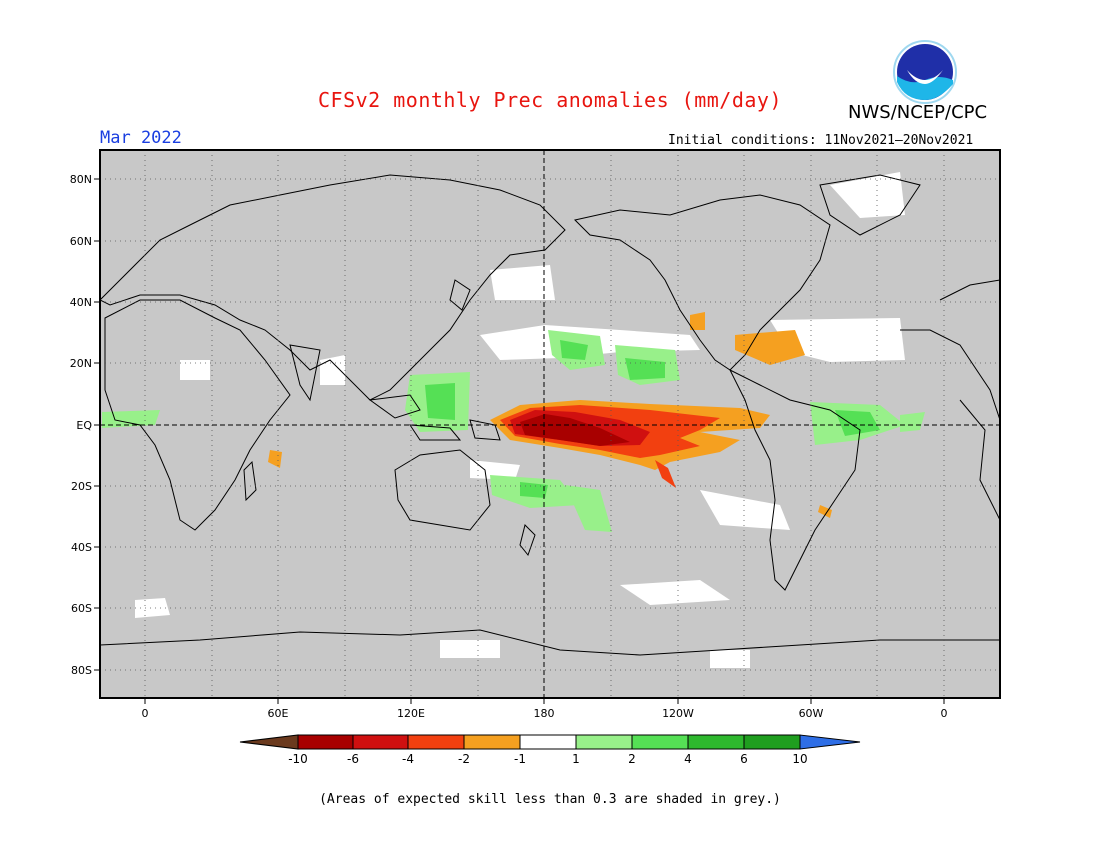  Describe the element at coordinates (436, 742) in the screenshot. I see `colorbar-swatch-minus4-minus2` at that location.